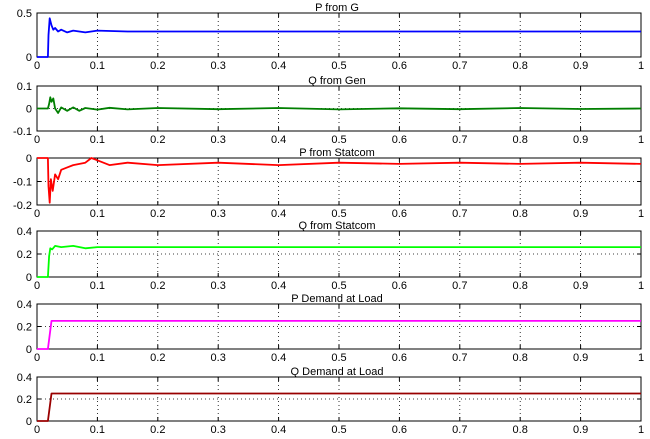 This screenshot has width=650, height=439. What do you see at coordinates (337, 372) in the screenshot?
I see `subplot-title: Q Demand at Load` at bounding box center [337, 372].